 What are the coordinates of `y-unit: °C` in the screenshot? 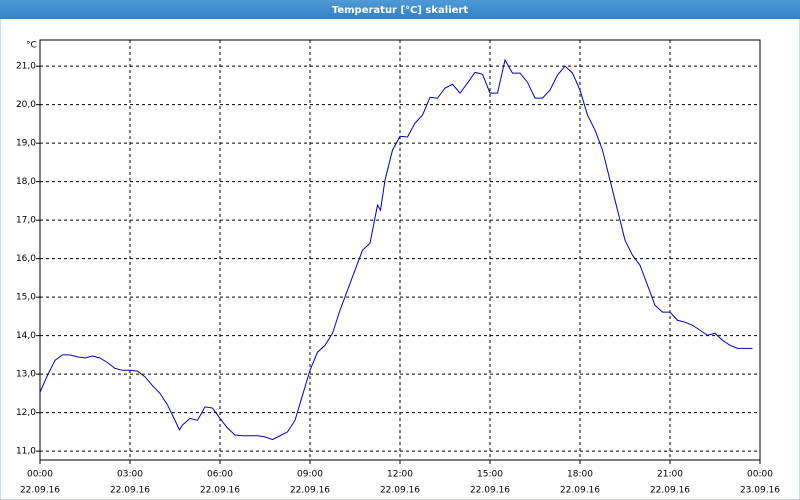 It's located at (31, 46).